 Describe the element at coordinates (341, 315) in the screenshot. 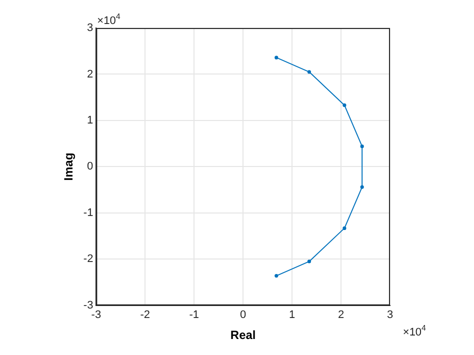

I see `x-tick-label: 2` at that location.